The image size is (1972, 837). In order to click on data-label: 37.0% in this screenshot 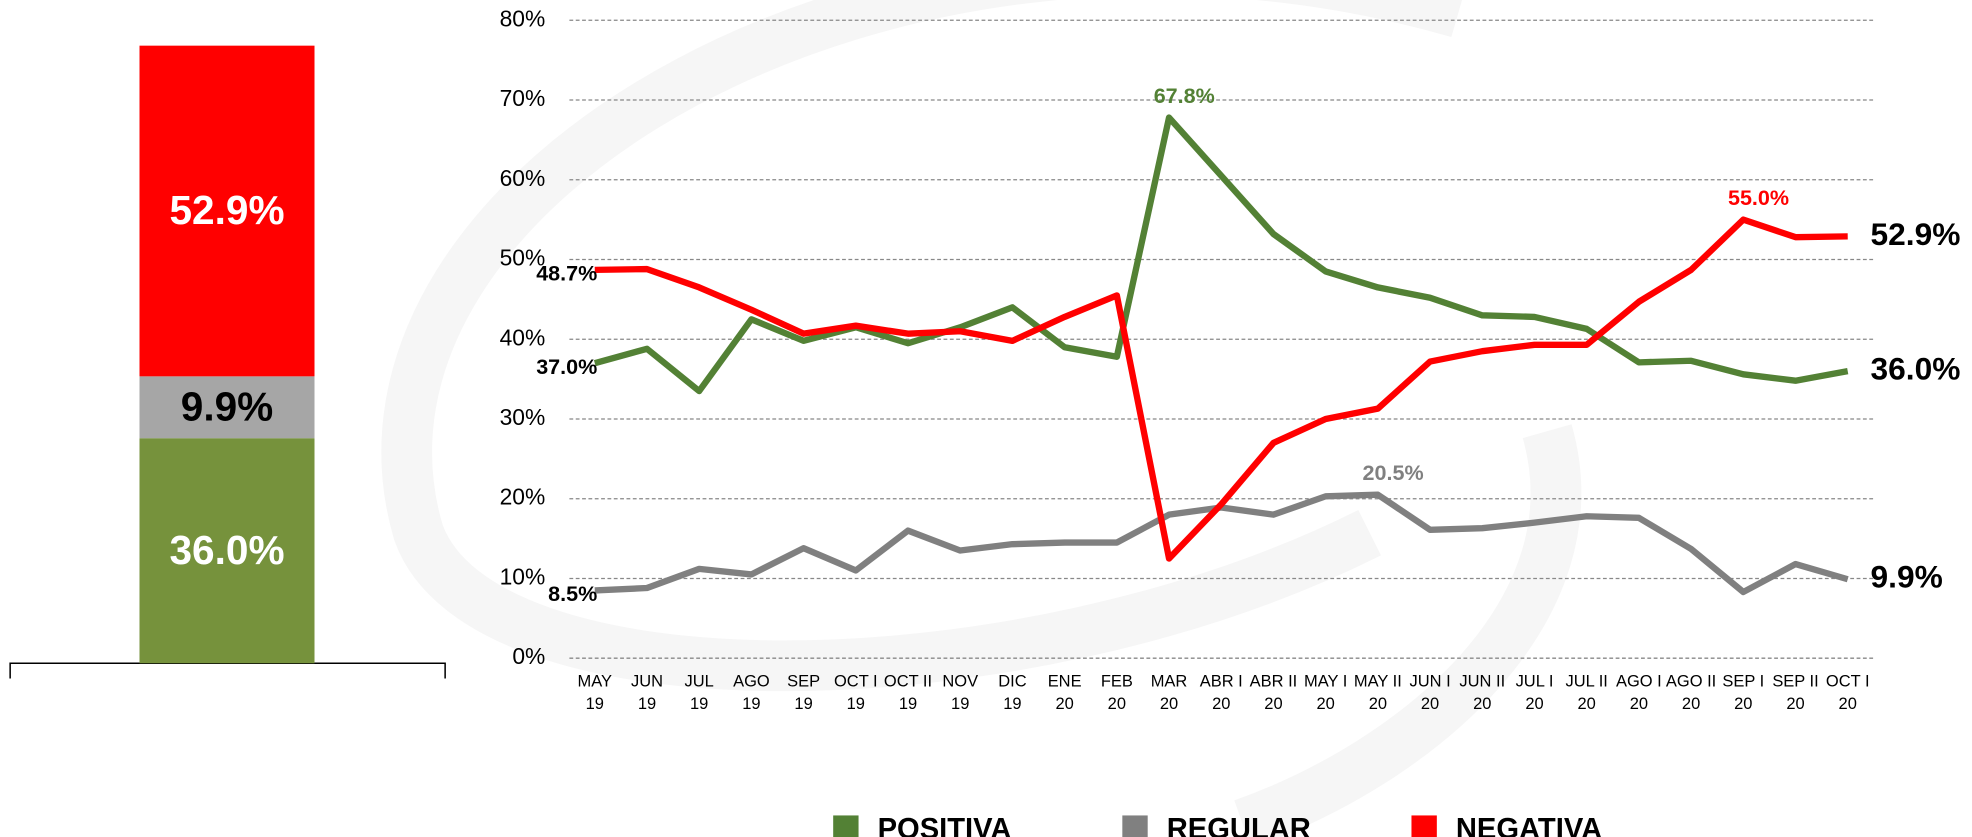, I will do `click(566, 366)`.